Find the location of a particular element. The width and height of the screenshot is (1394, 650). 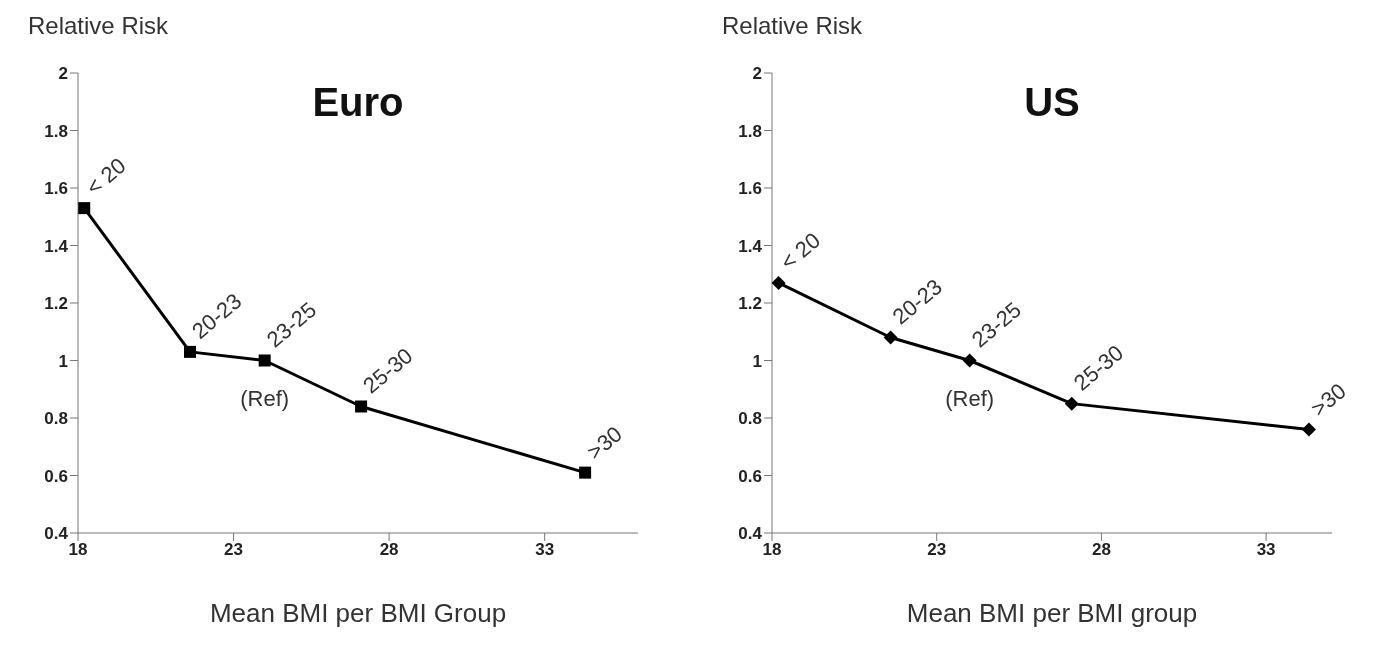

x-axis-title: Mean BMI per BMI Group is located at coordinates (358, 613).